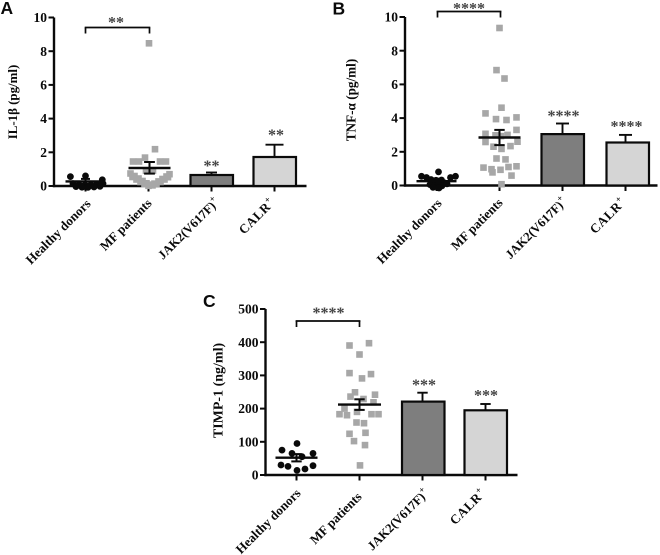 The image size is (660, 555). I want to click on svg-text: 500, so click(248, 309).